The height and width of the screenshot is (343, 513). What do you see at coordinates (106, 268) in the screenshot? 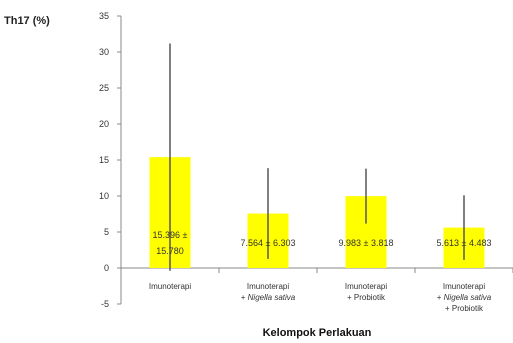
I see `y-tick-label: 0` at bounding box center [106, 268].